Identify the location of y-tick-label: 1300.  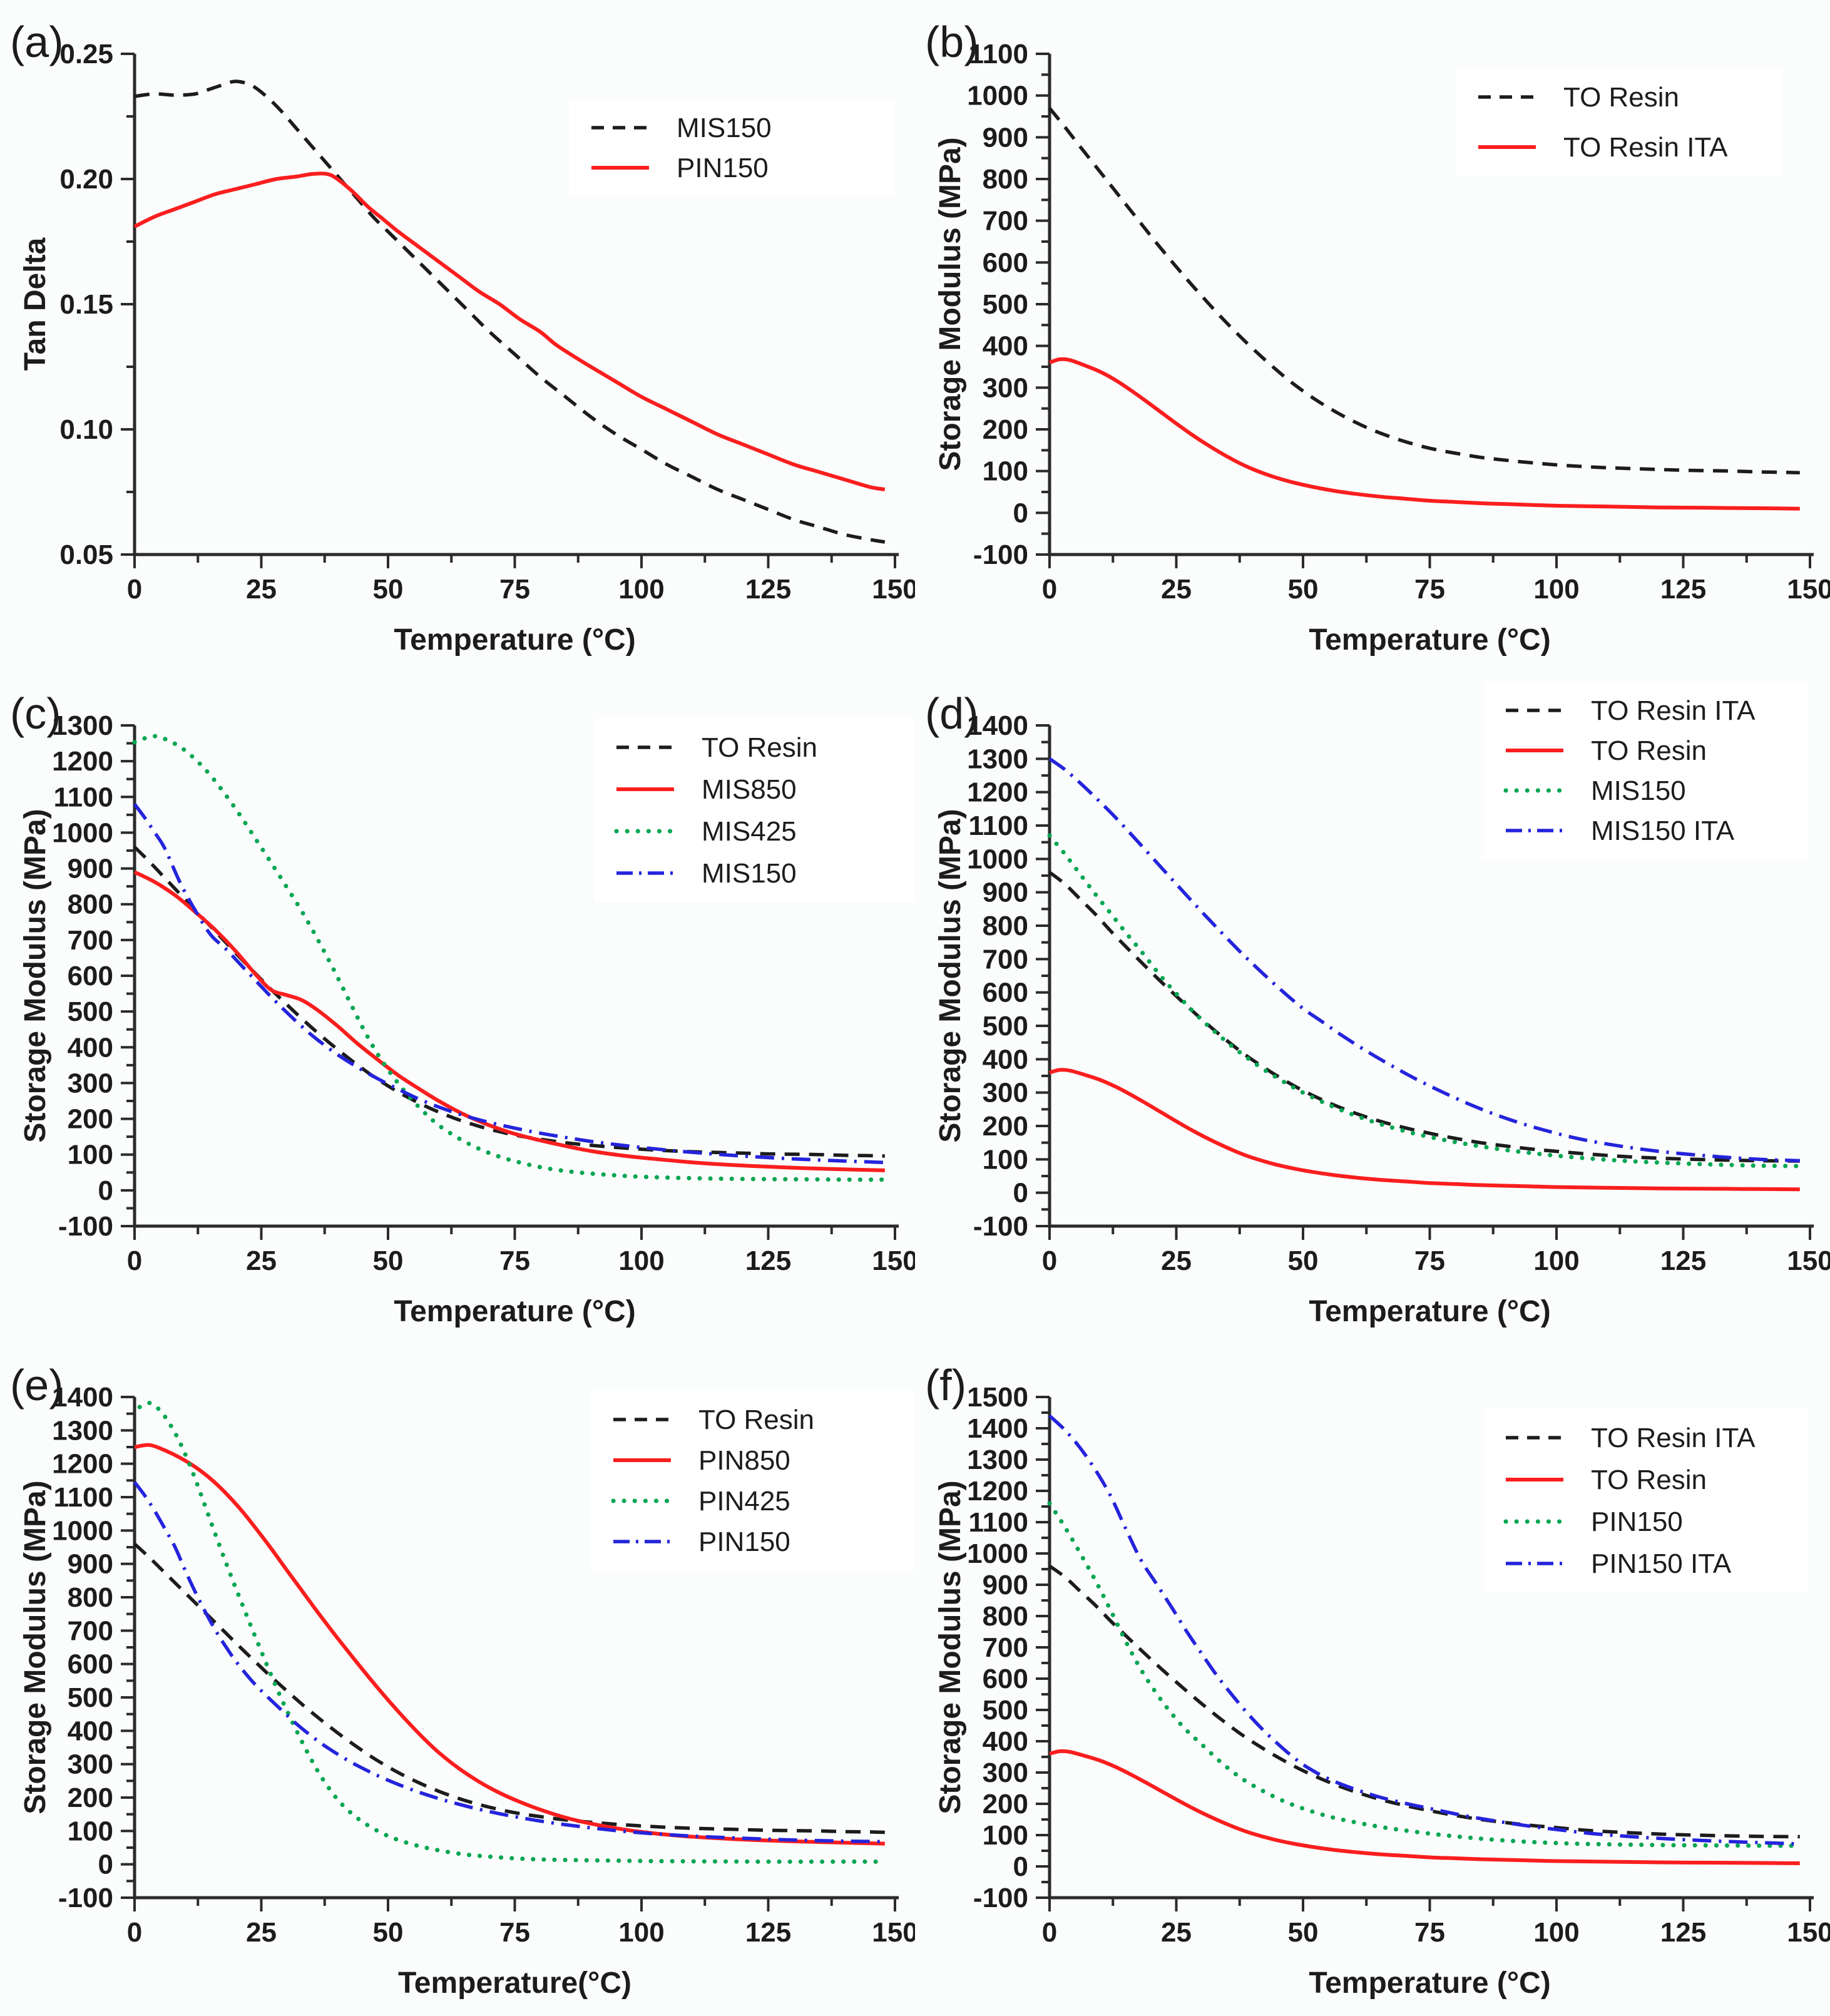
(998, 759).